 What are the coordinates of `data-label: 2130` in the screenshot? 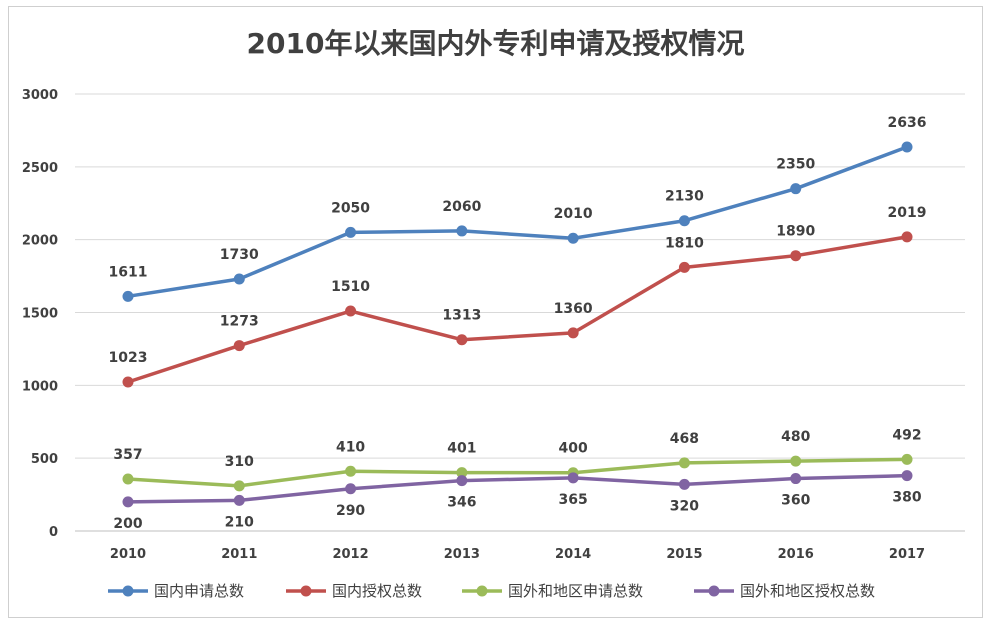 It's located at (684, 197).